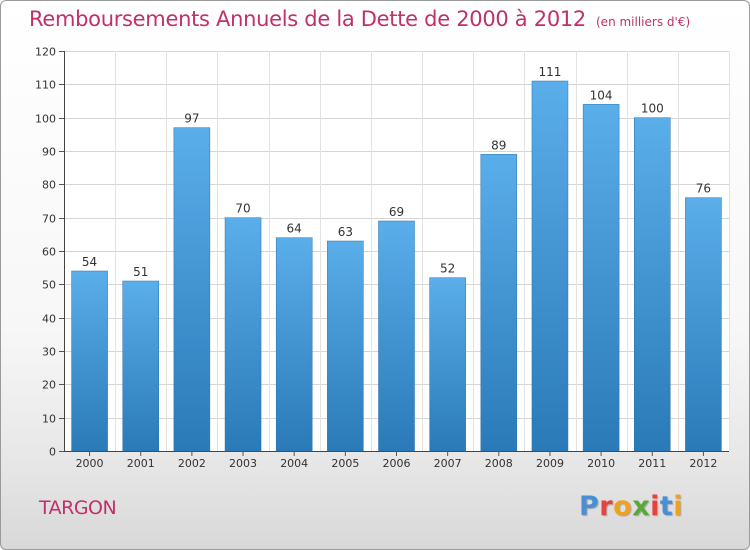 This screenshot has width=750, height=550. What do you see at coordinates (294, 344) in the screenshot?
I see `bar-2004` at bounding box center [294, 344].